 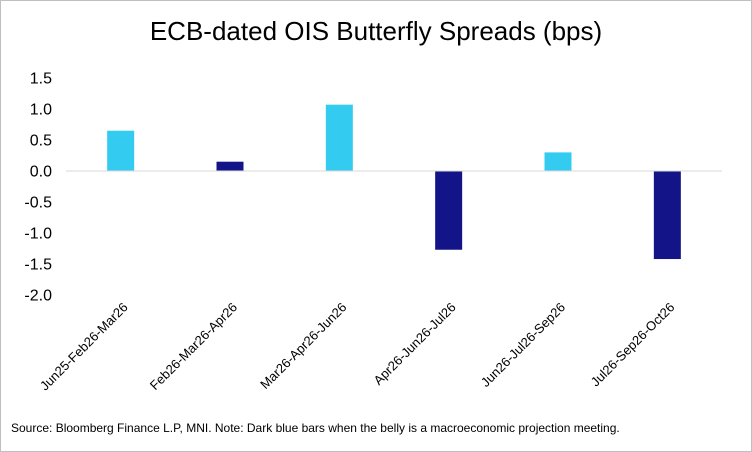 What do you see at coordinates (38, 265) in the screenshot?
I see `y-tick-label: -1.5` at bounding box center [38, 265].